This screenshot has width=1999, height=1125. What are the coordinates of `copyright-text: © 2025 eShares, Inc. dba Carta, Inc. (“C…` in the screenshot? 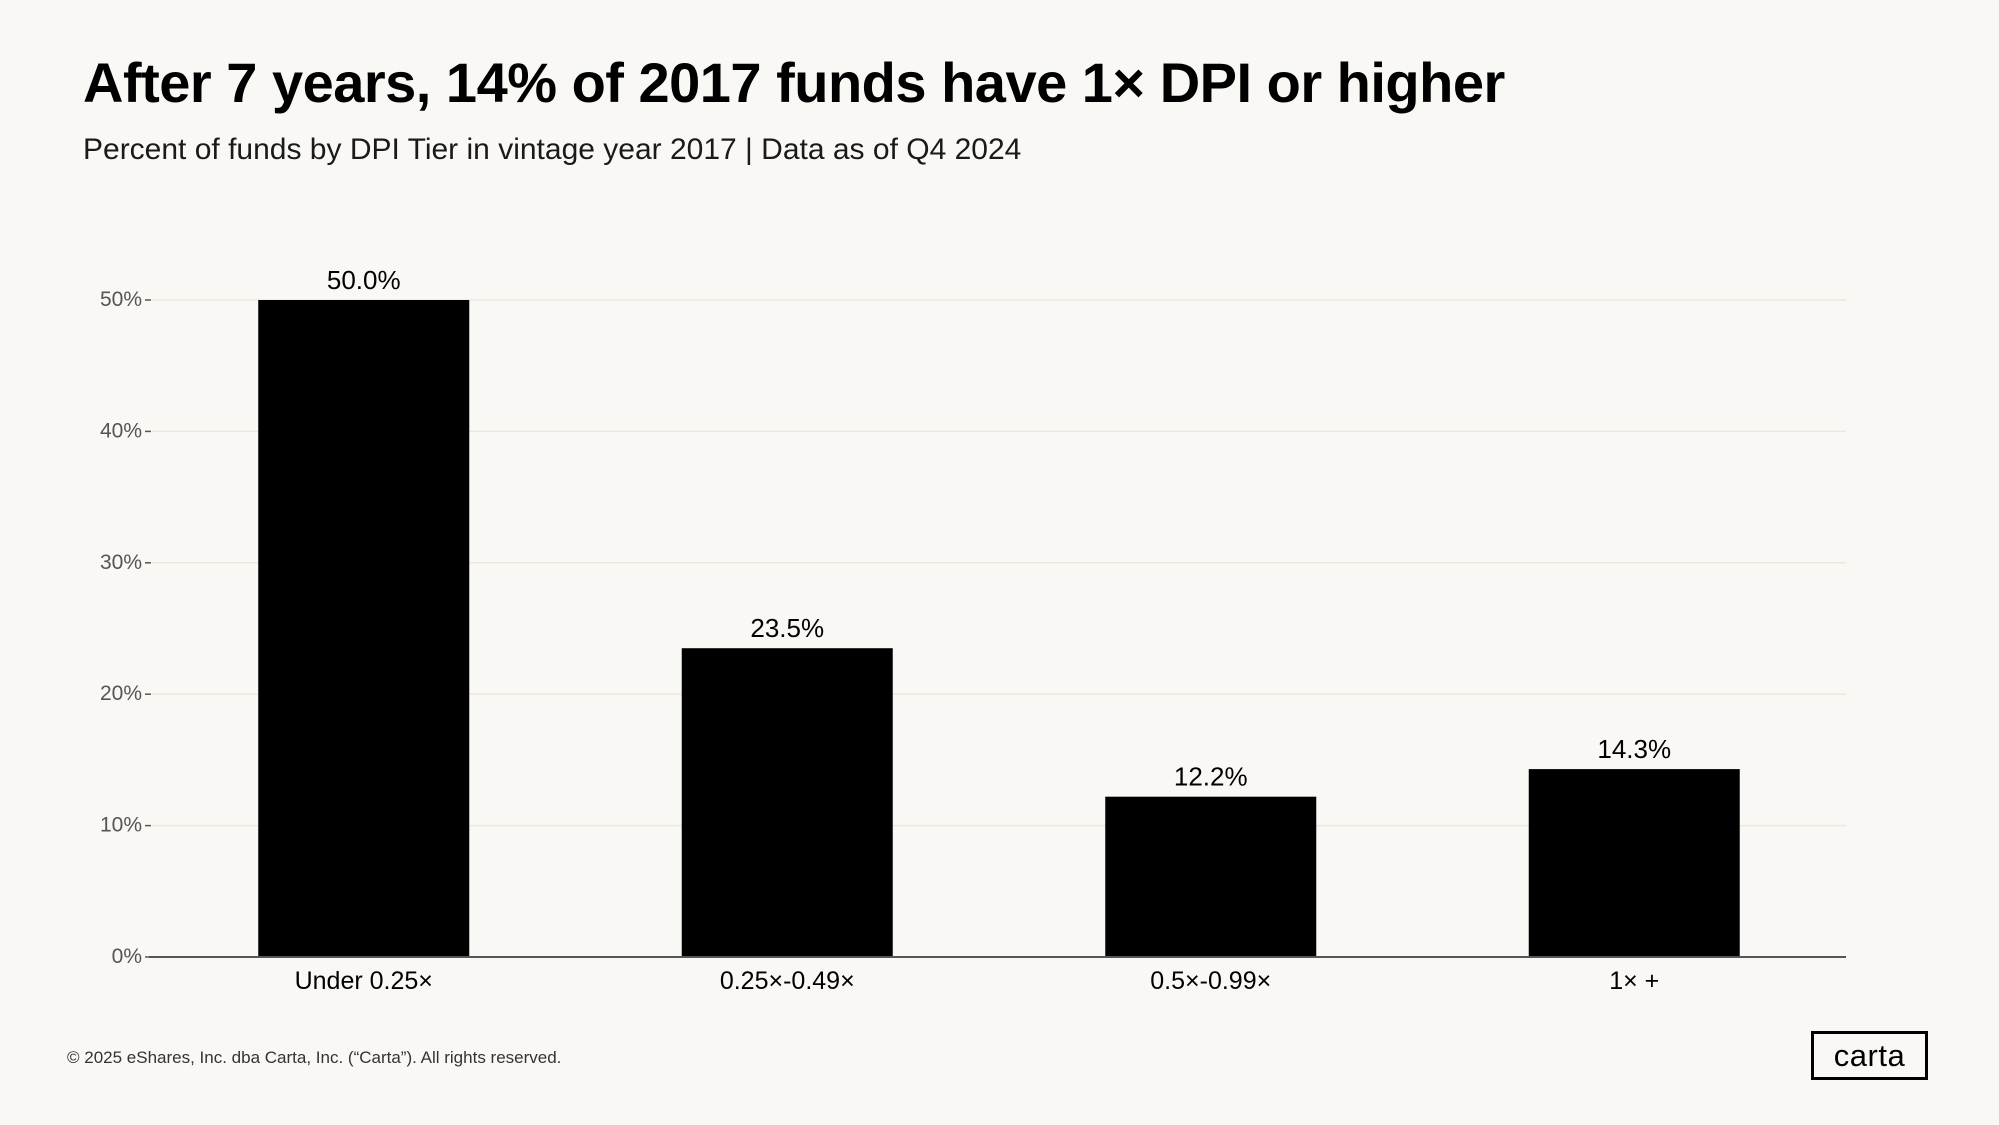 It's located at (314, 1057).